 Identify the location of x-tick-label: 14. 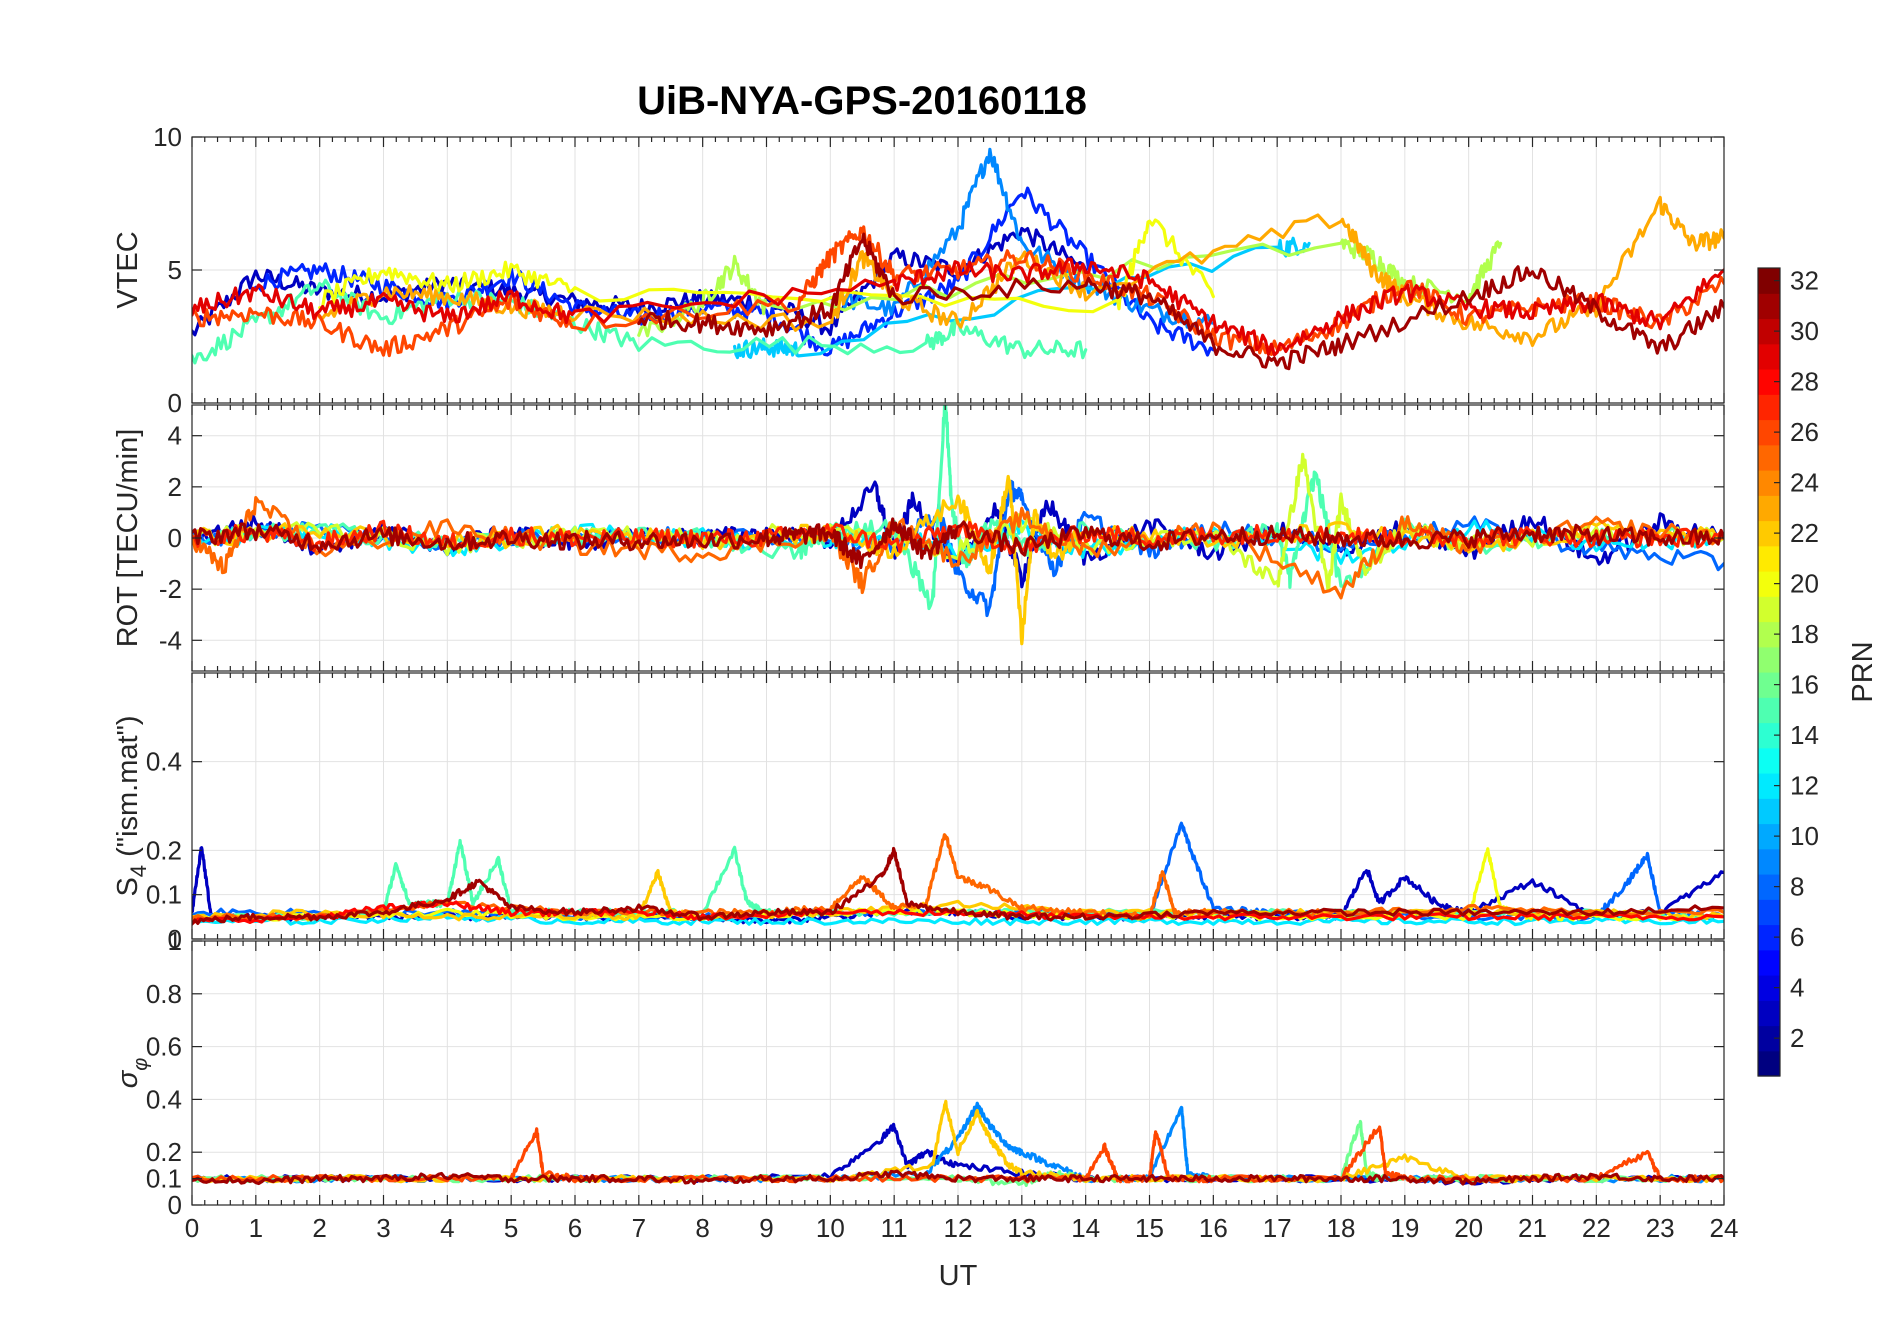
(1085, 1228).